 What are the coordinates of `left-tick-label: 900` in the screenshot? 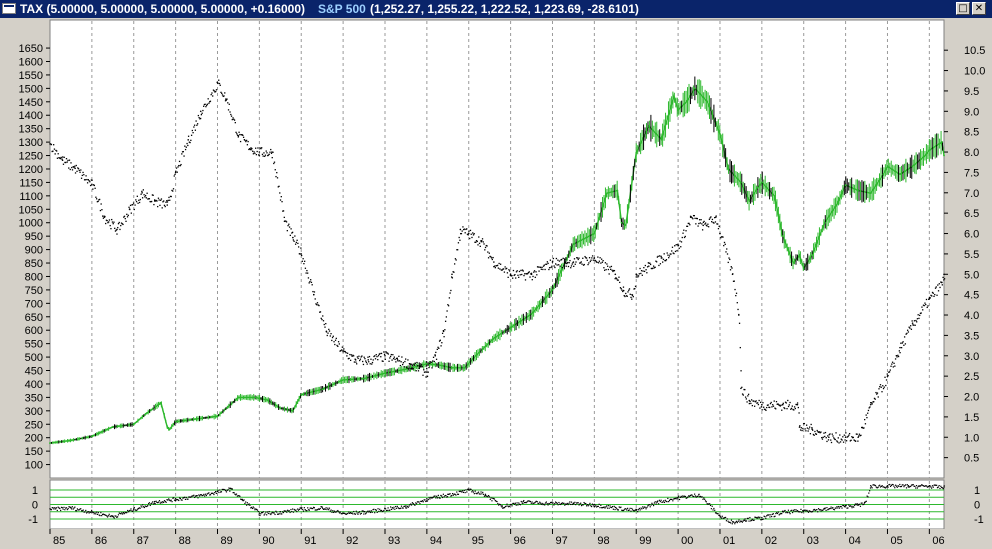 It's located at (34, 251).